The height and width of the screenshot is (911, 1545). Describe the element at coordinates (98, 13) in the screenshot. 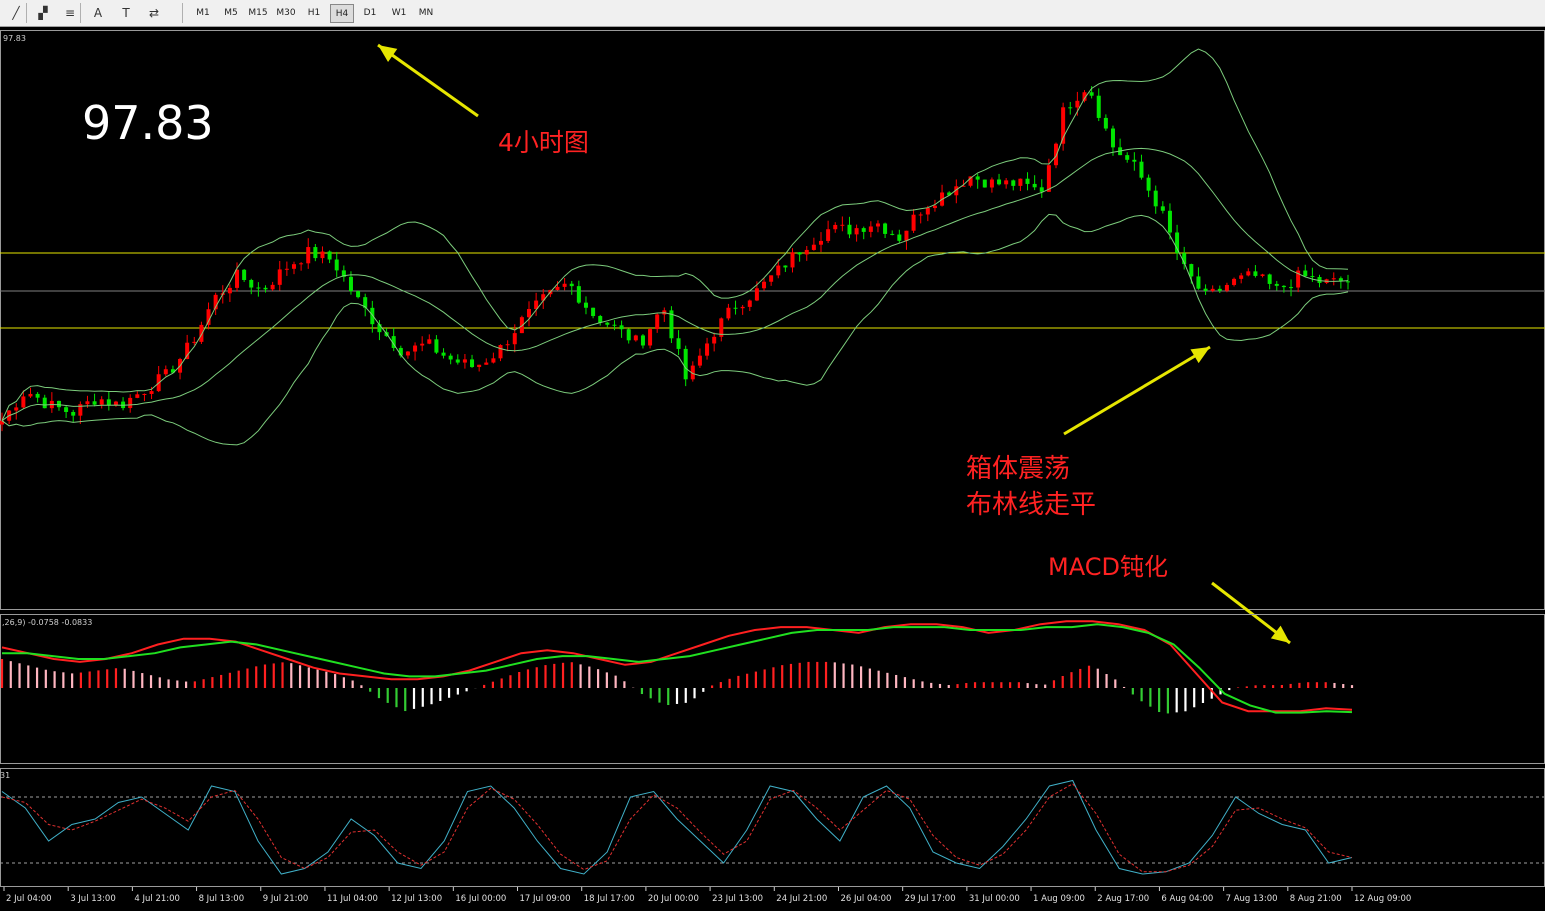

I see `text-tool-icon: A` at that location.